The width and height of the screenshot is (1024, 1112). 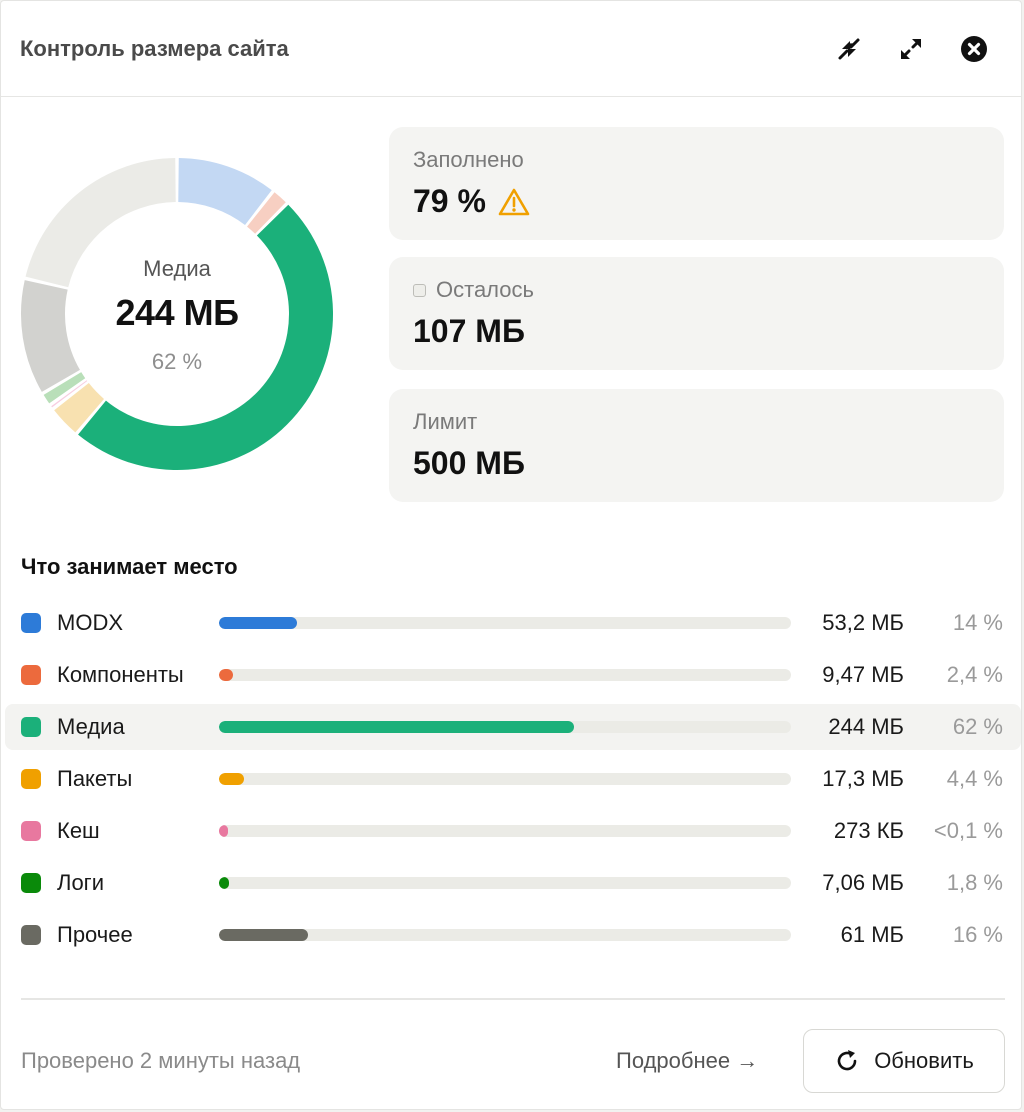 I want to click on category-percent: 4,4 %, so click(x=974, y=778).